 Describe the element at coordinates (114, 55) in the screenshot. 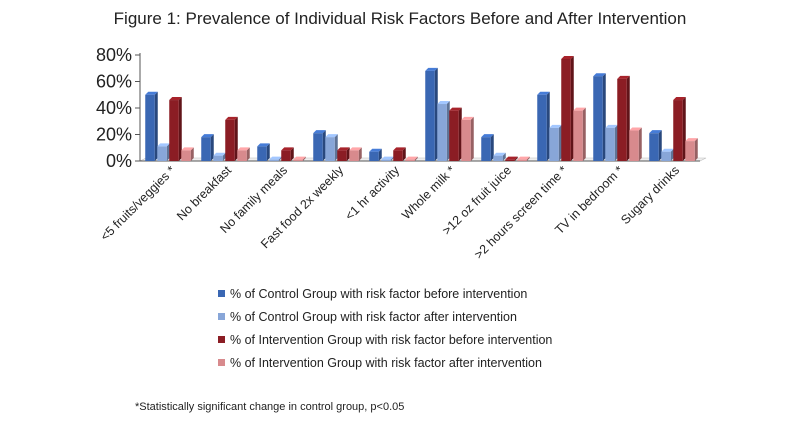

I see `y-tick-label: 80%` at that location.